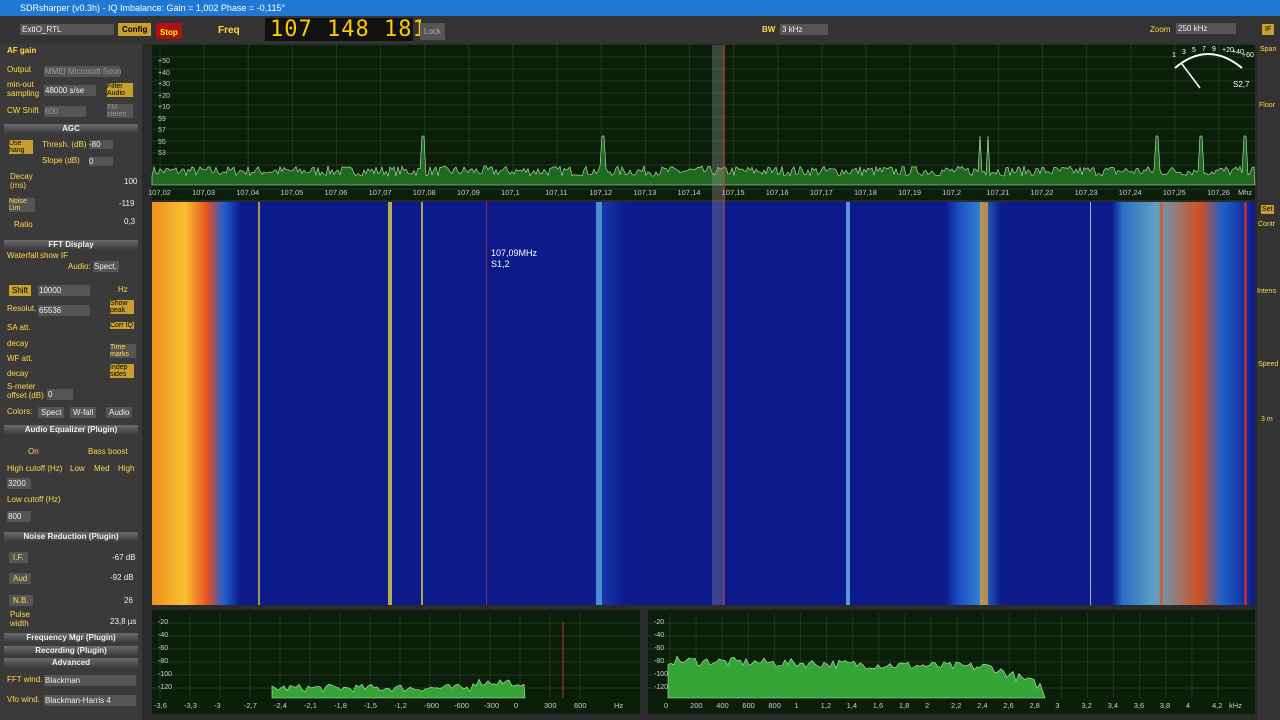 The image size is (1280, 720). I want to click on x-label: -3, so click(217, 705).